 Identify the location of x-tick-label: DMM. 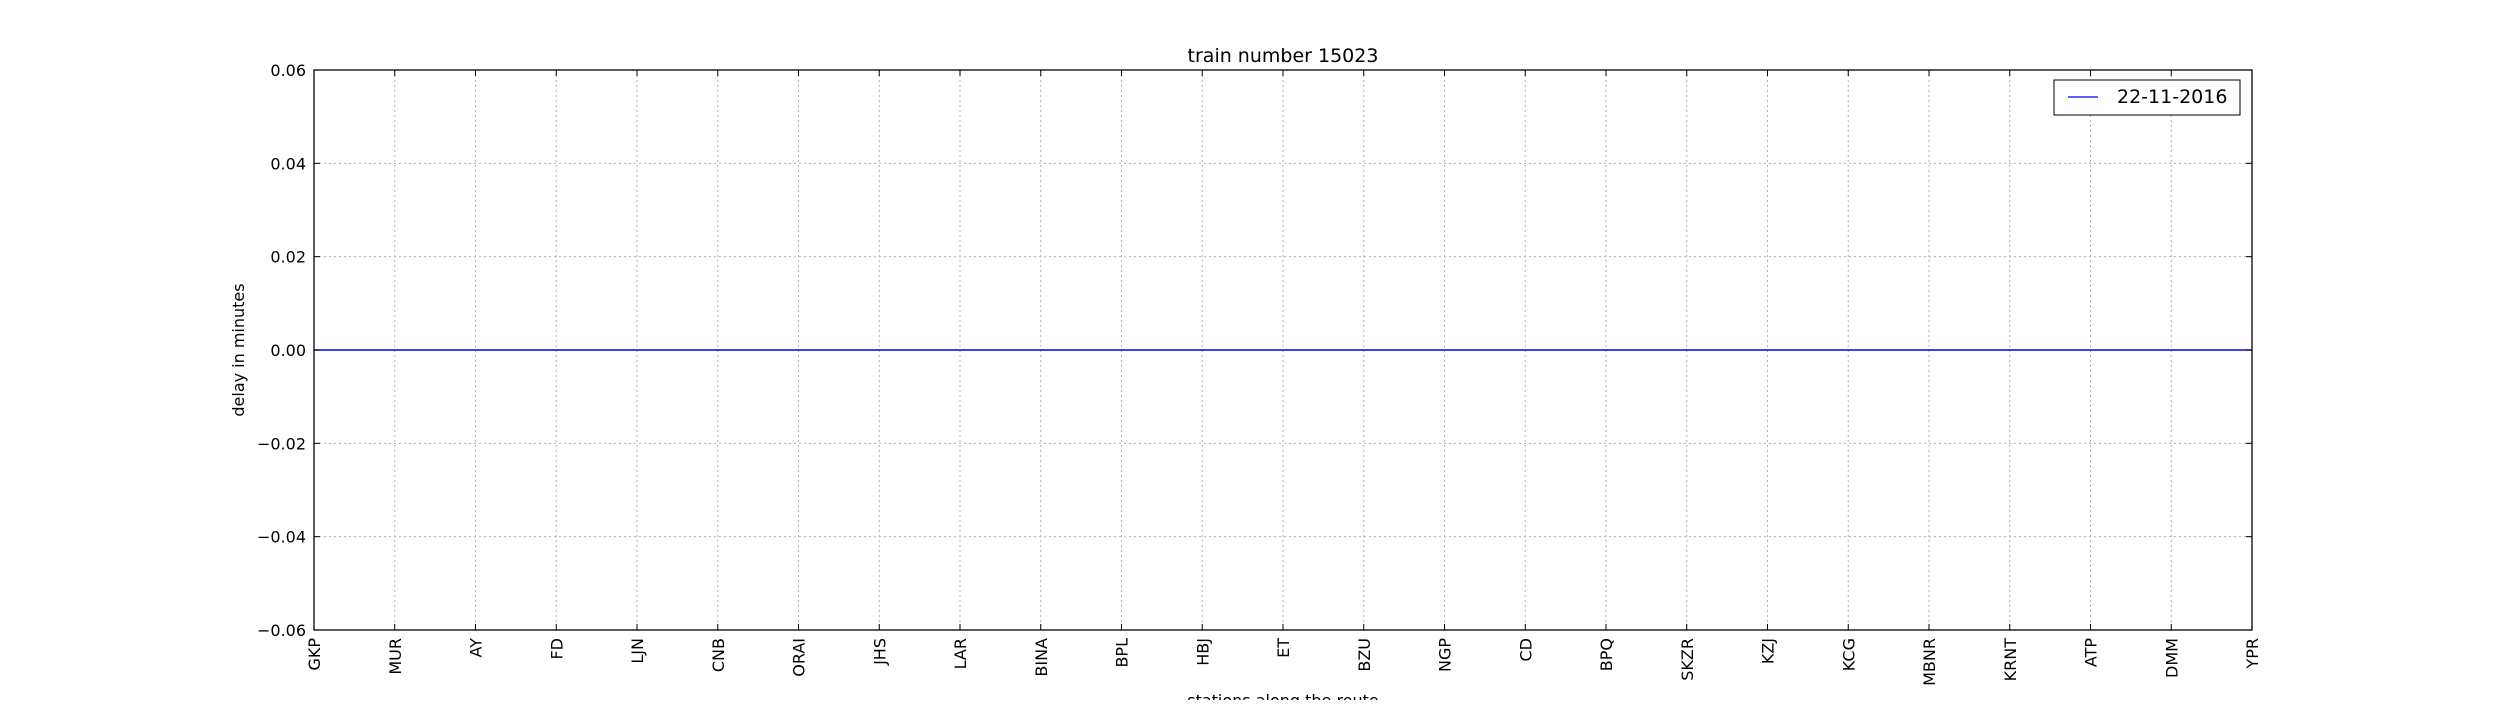
(2171, 658).